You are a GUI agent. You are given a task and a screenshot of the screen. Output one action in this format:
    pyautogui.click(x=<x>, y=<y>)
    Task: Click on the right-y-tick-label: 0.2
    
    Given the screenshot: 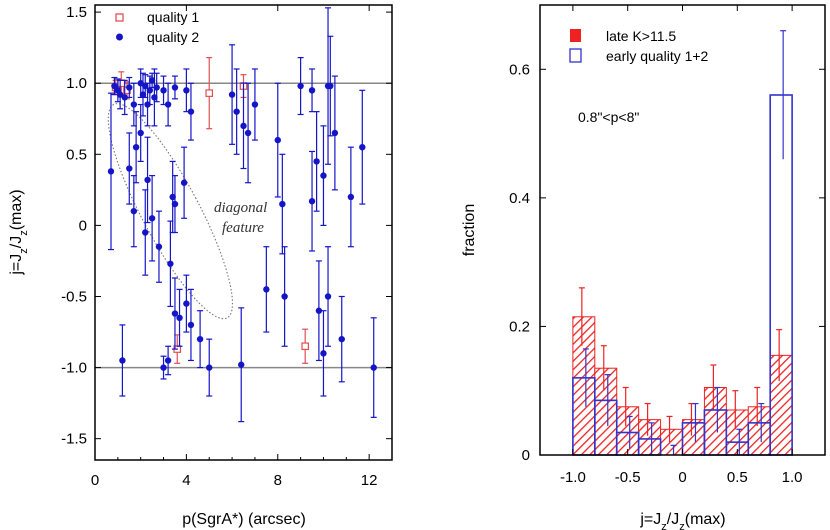 What is the action you would take?
    pyautogui.click(x=519, y=326)
    